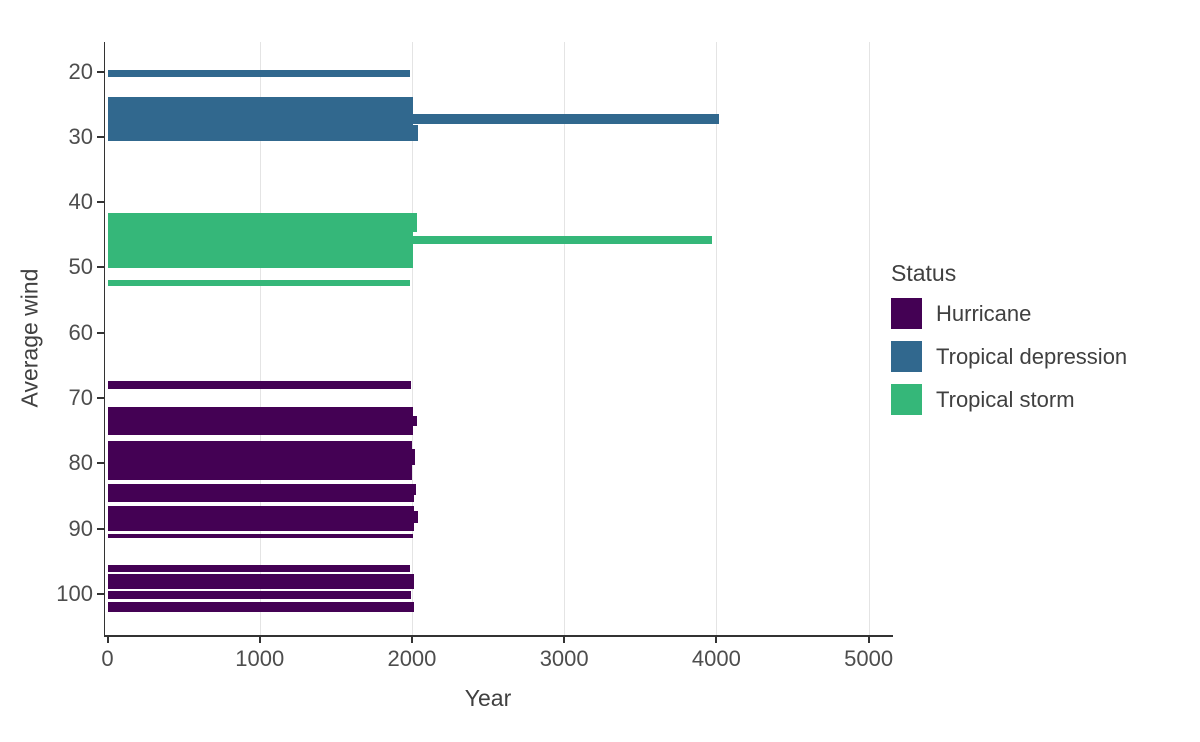 The width and height of the screenshot is (1200, 742). What do you see at coordinates (29, 338) in the screenshot?
I see `y-axis-title: Average wind` at bounding box center [29, 338].